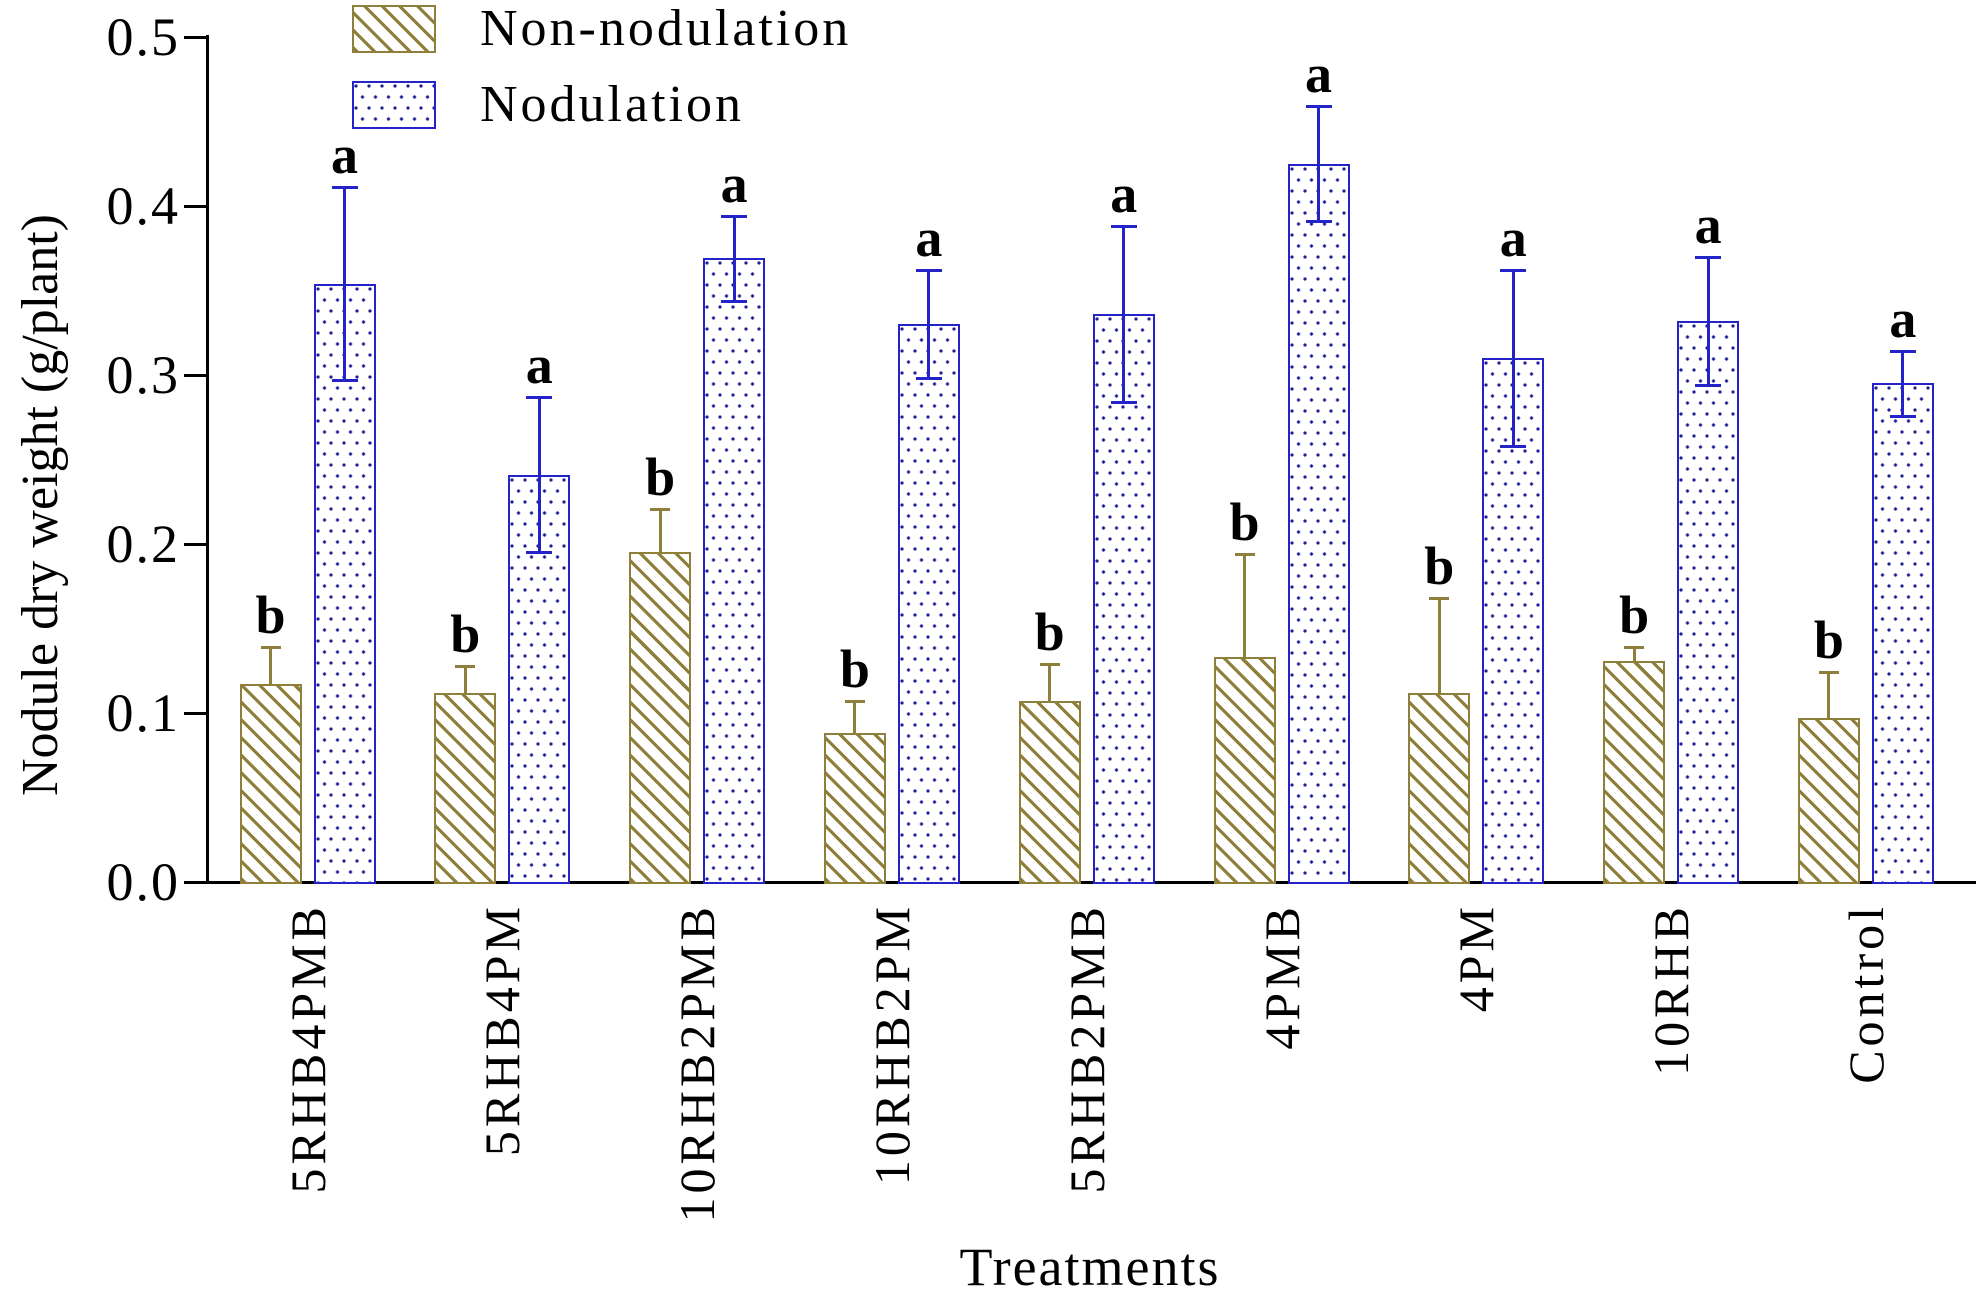 The width and height of the screenshot is (1978, 1310). Describe the element at coordinates (666, 28) in the screenshot. I see `legend-label: Non-nodulation` at that location.